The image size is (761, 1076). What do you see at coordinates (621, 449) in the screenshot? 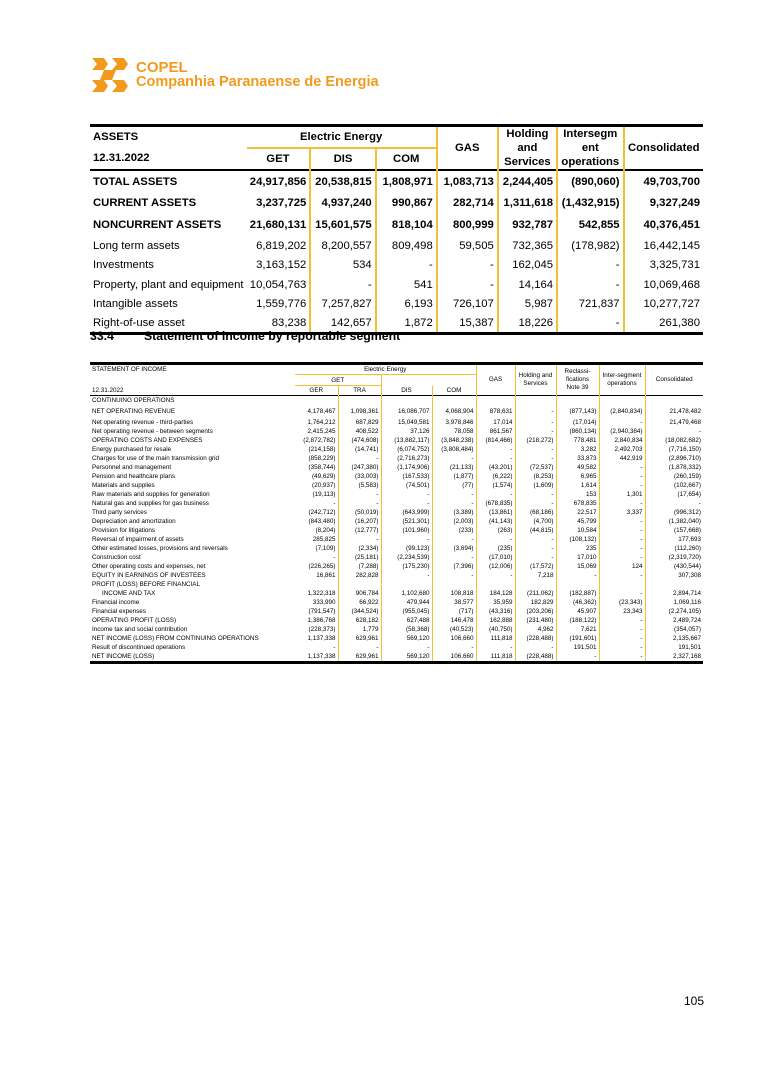
I see `cell-value: 2,492,703` at bounding box center [621, 449].